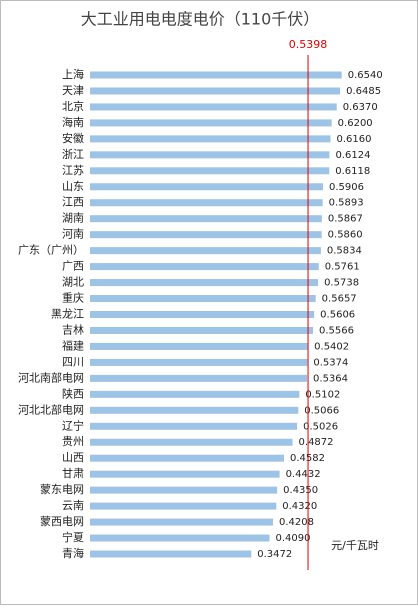 The width and height of the screenshot is (418, 609). I want to click on value-label: 0.5860, so click(345, 235).